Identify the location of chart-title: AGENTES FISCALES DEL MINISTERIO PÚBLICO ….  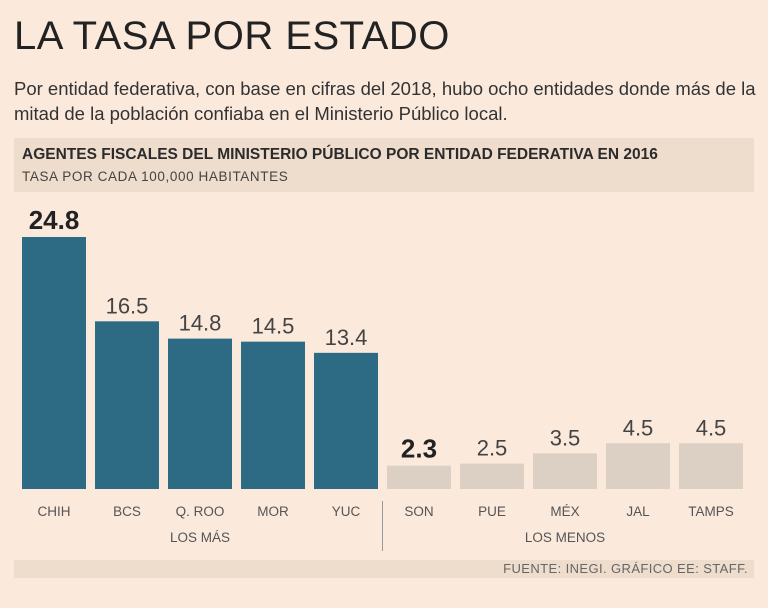
(340, 154).